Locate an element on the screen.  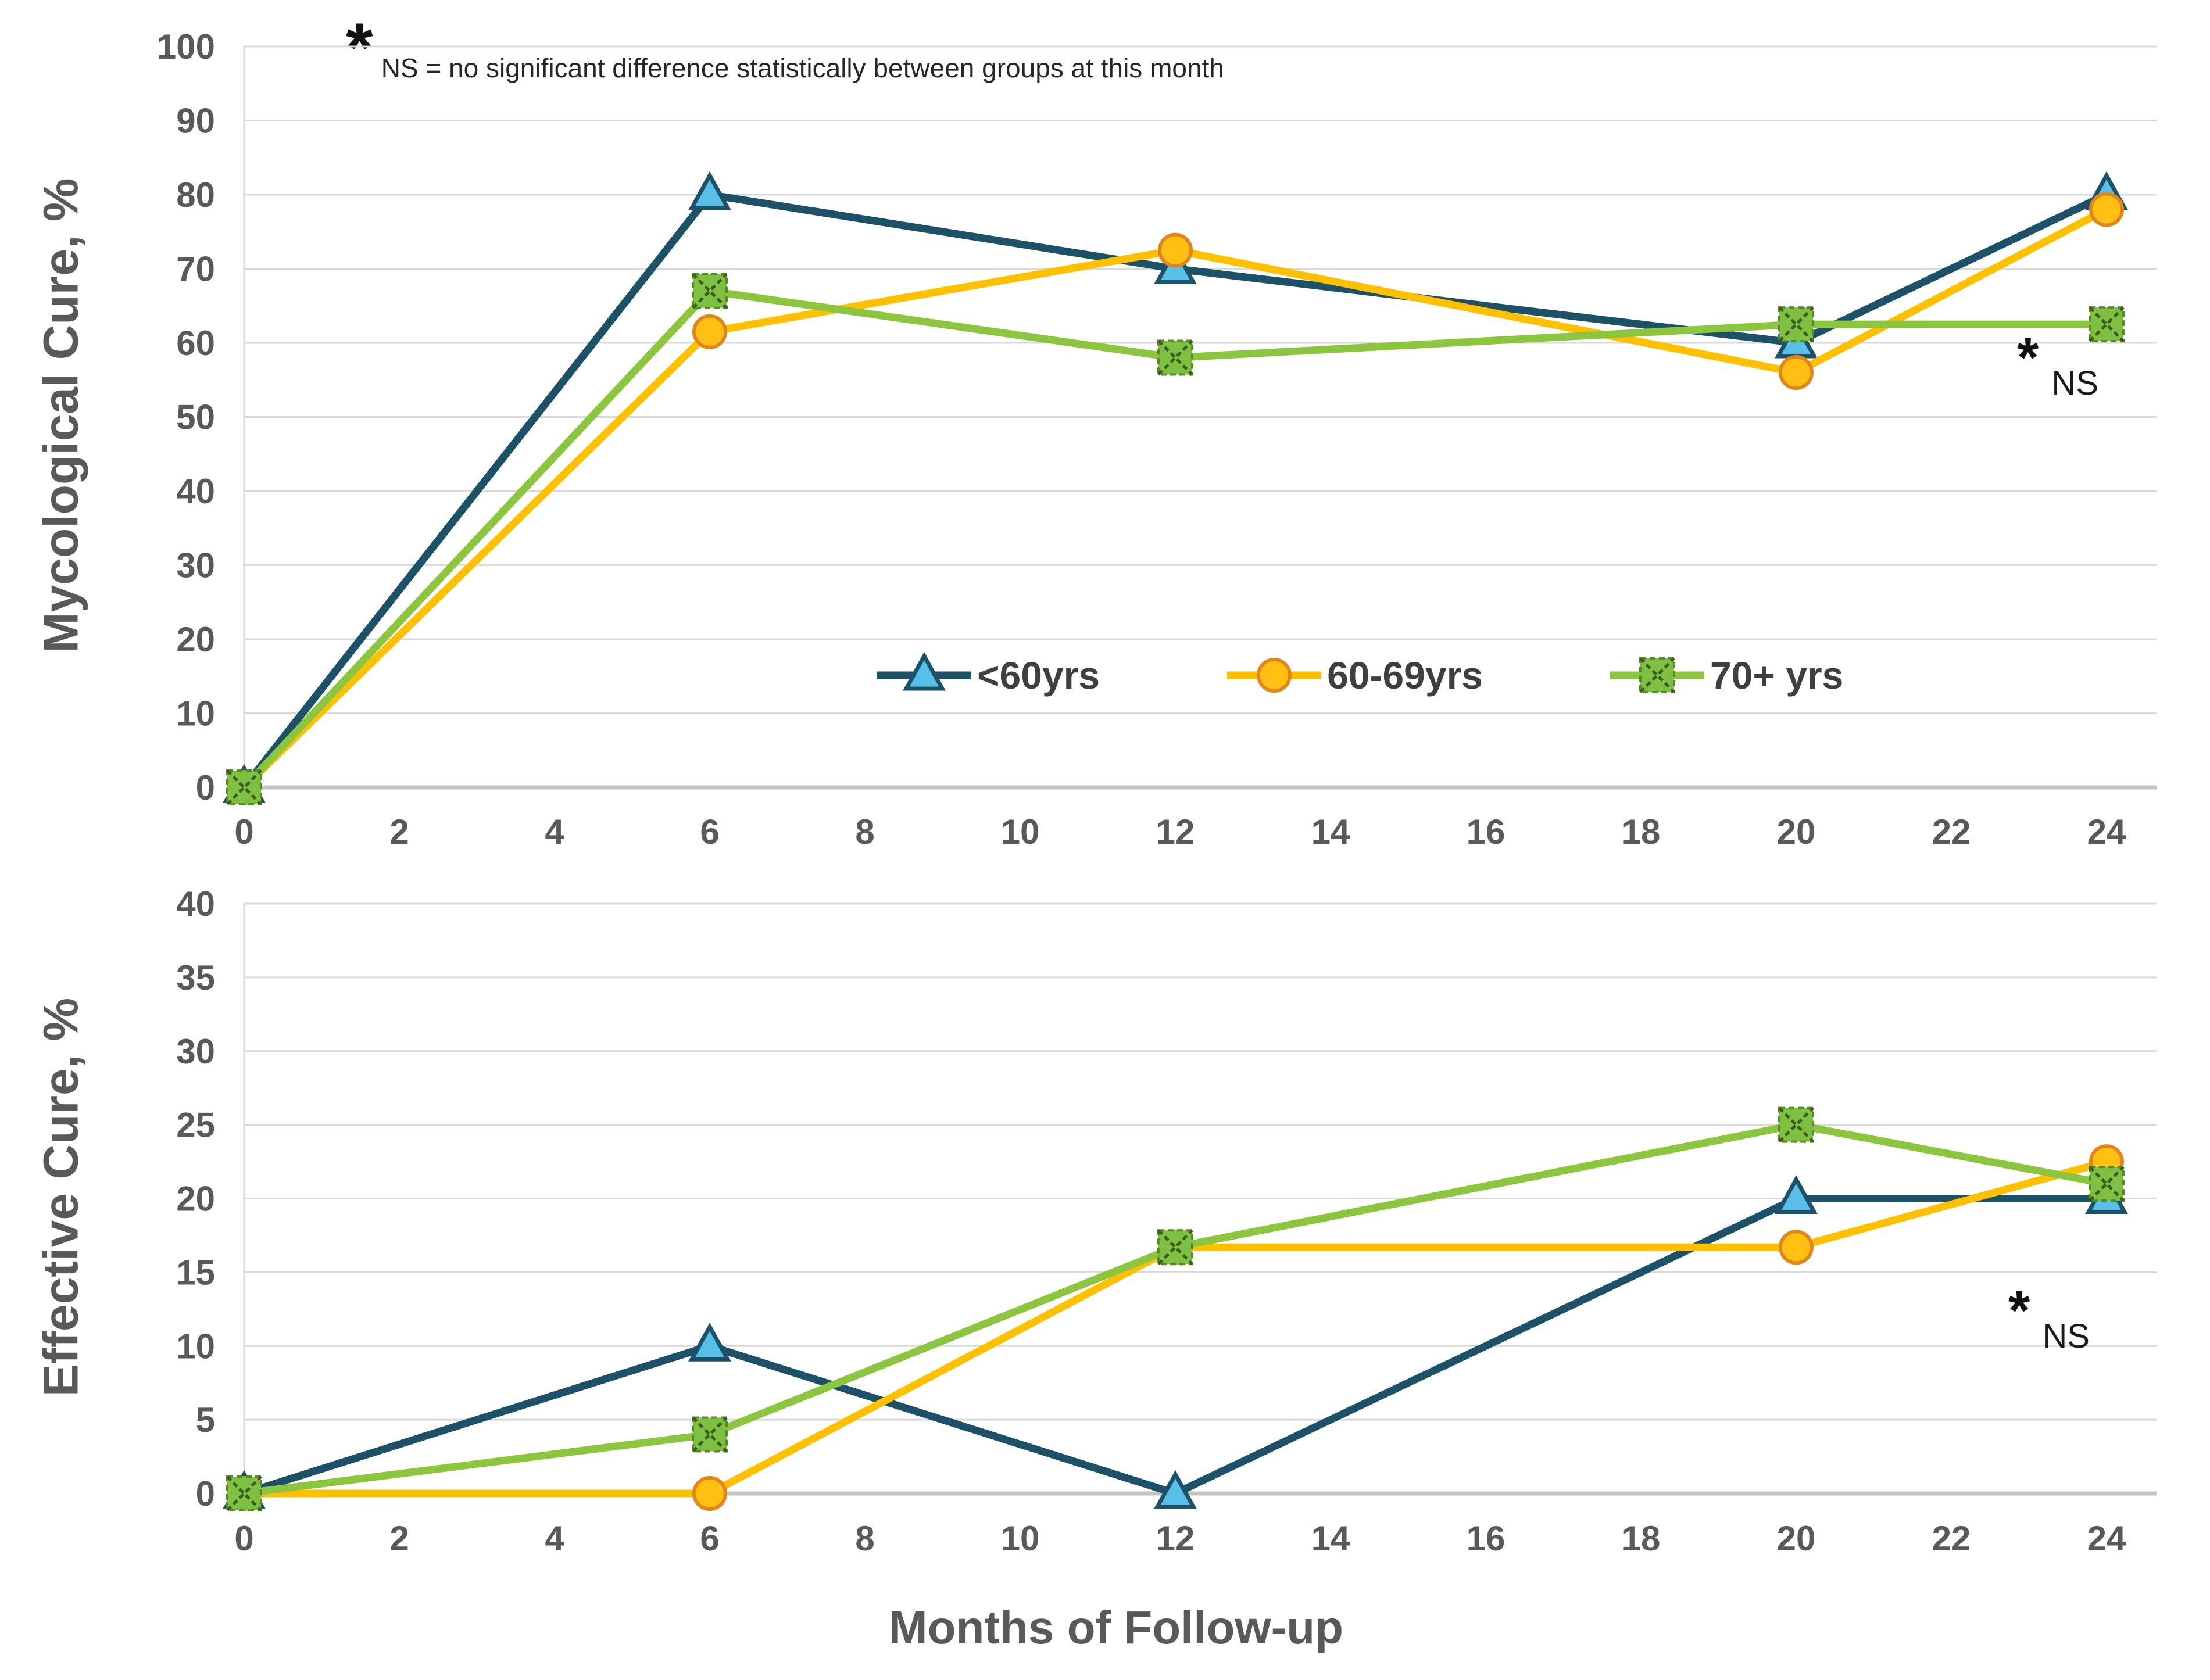
legend: <60yrs 60-69yrs 70+ yrs is located at coordinates (1359, 675).